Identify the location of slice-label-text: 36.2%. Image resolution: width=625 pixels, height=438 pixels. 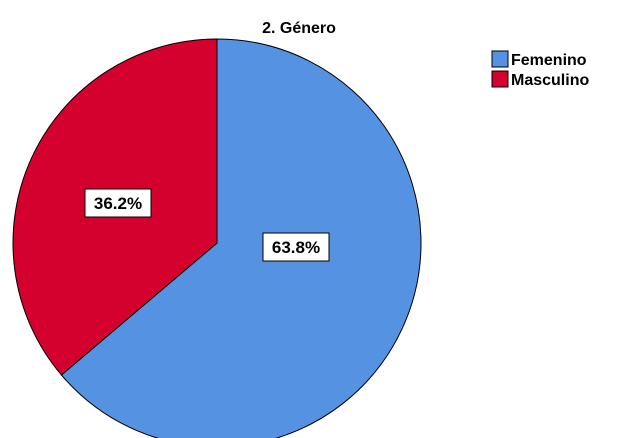
(118, 203).